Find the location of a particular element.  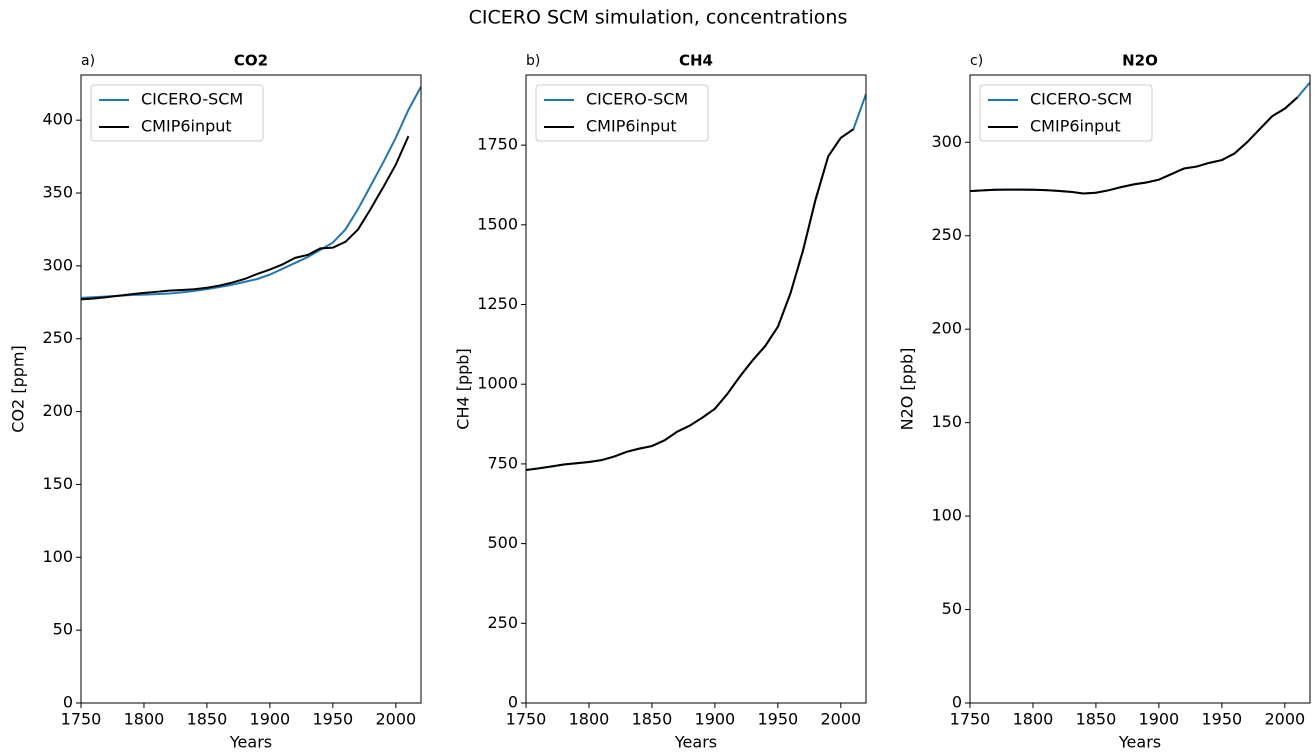

y-tick-label: 500 is located at coordinates (502, 542).